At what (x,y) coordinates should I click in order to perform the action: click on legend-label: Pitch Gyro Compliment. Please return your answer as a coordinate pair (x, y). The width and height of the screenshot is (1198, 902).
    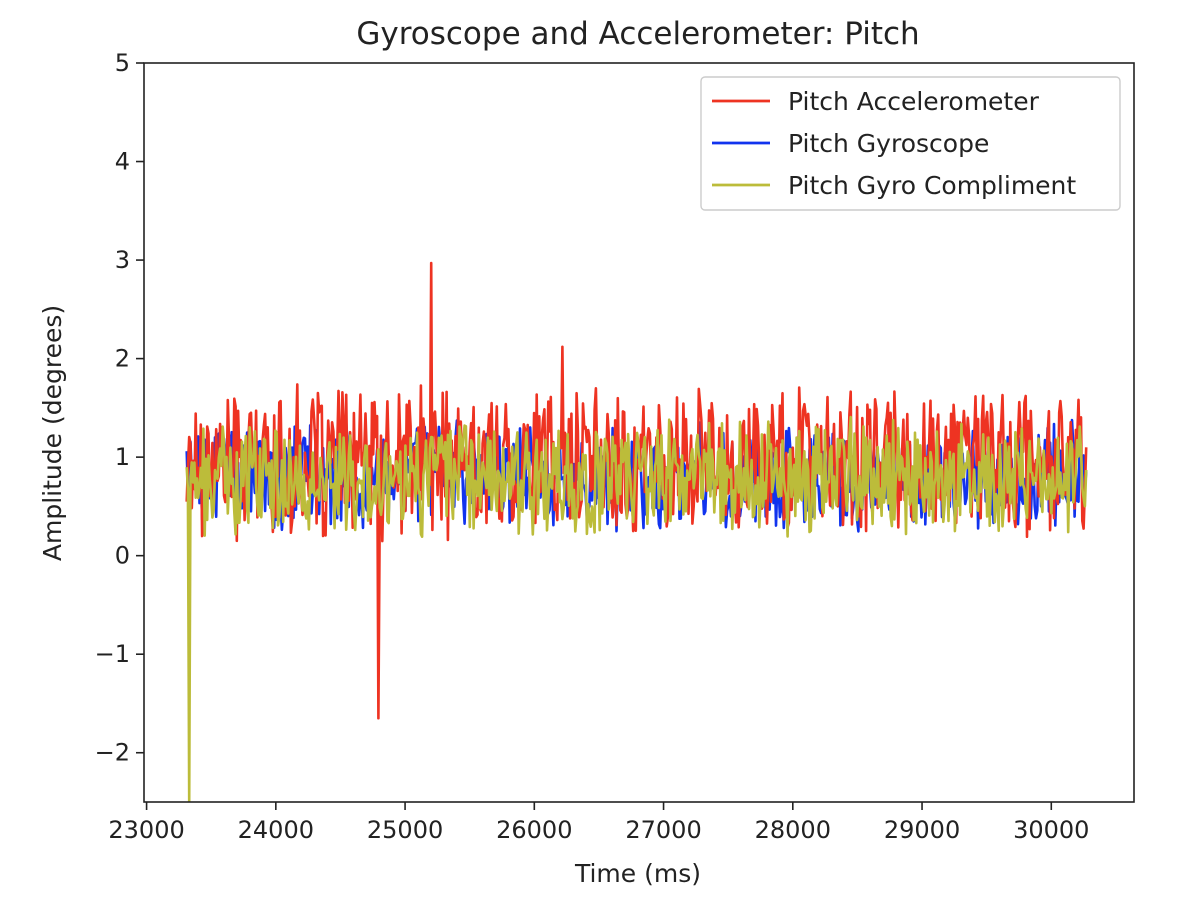
    Looking at the image, I should click on (932, 185).